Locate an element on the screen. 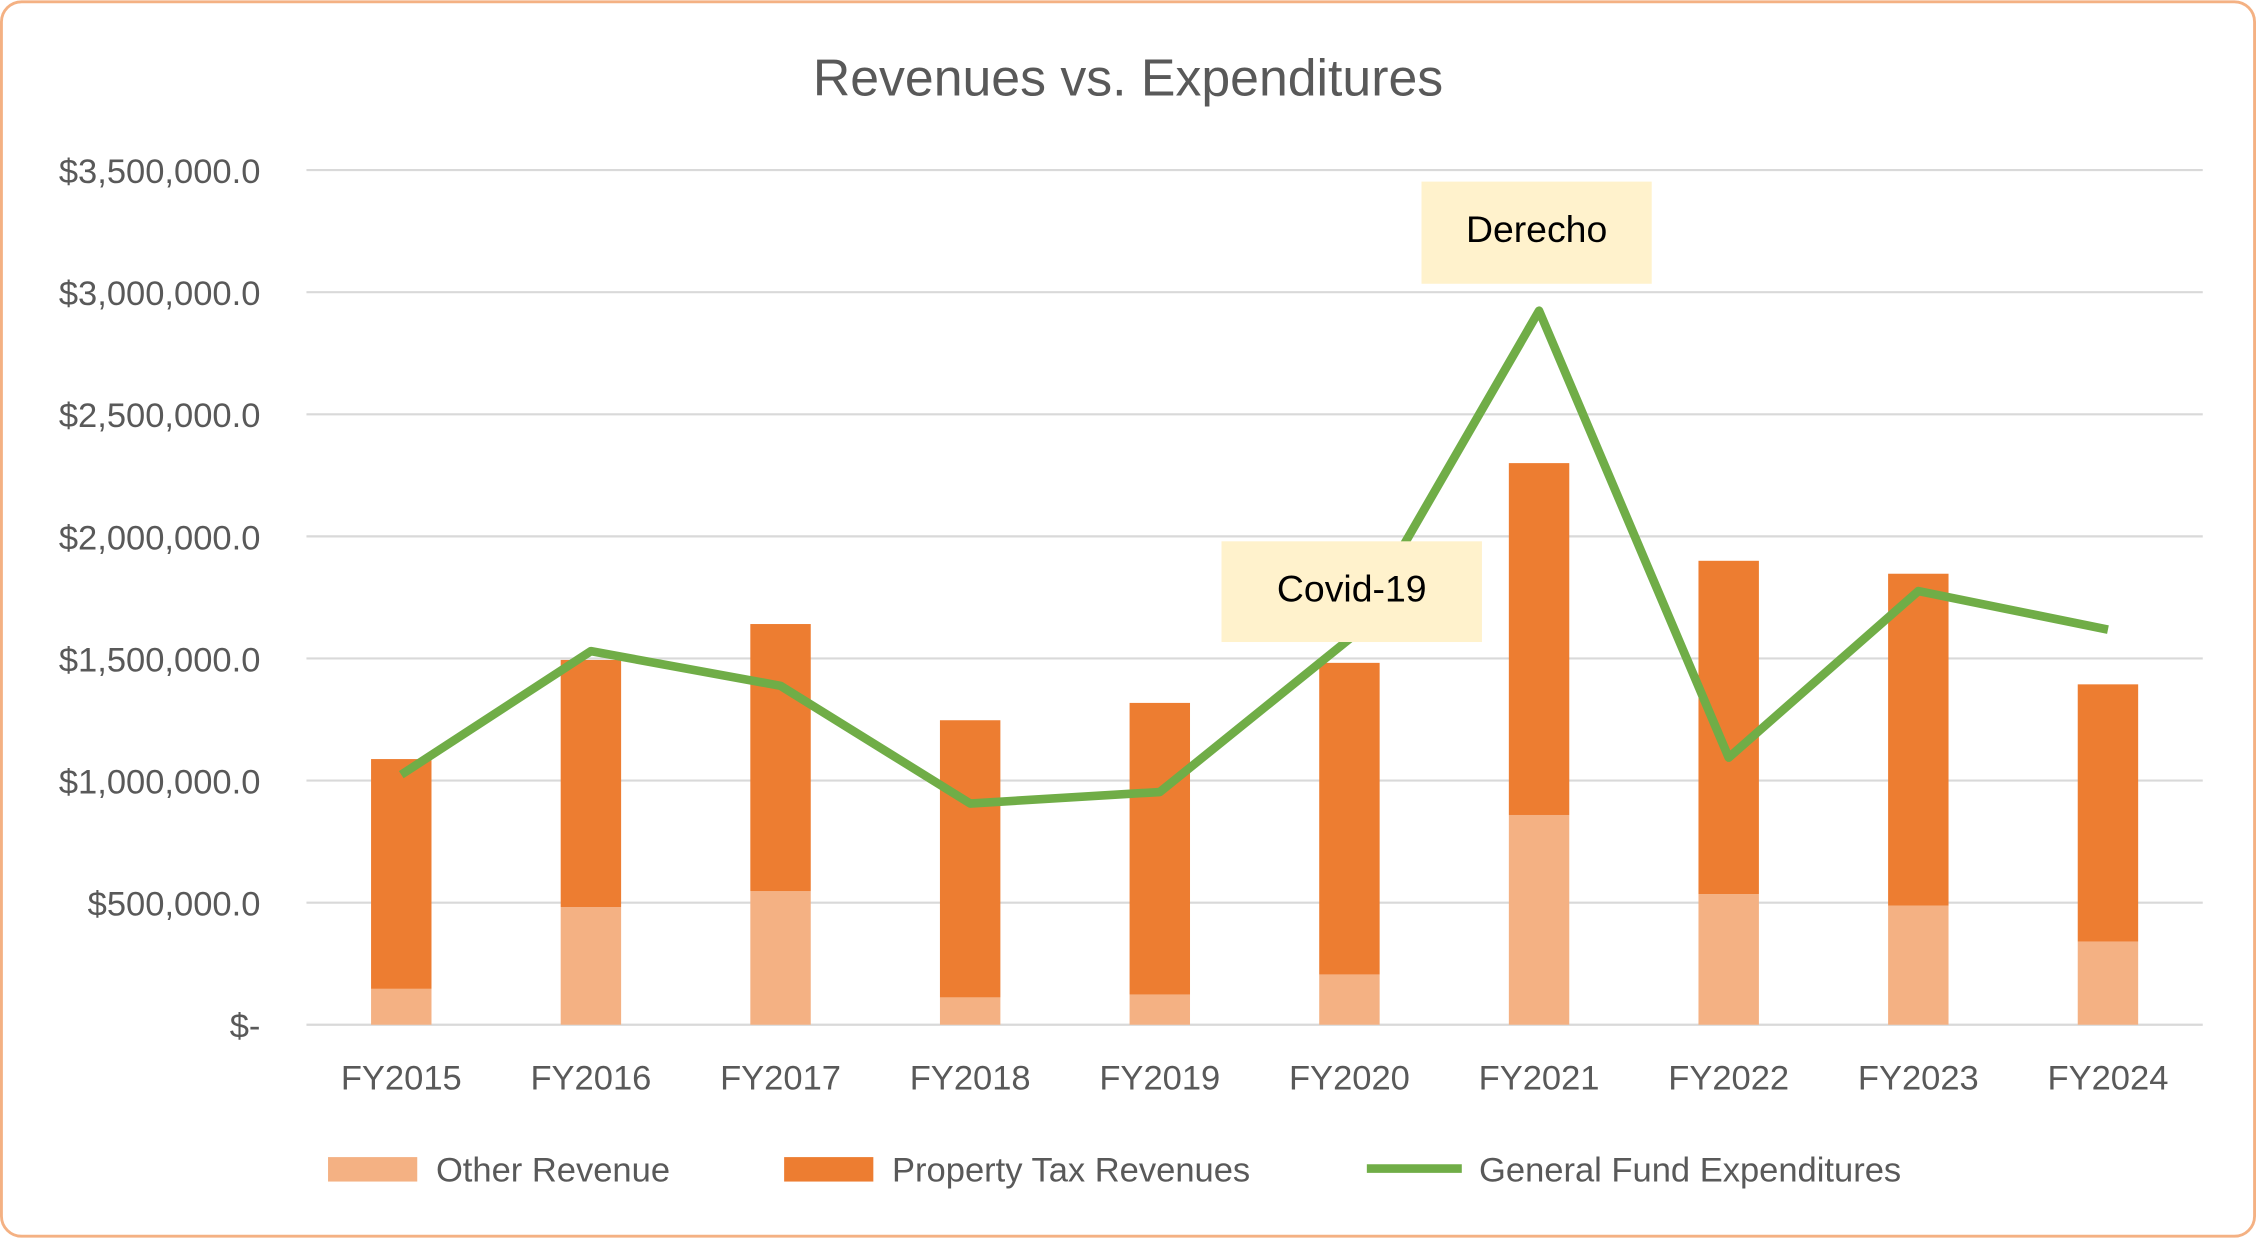 Image resolution: width=2256 pixels, height=1238 pixels. x-tick-label: FY2024 is located at coordinates (2108, 1078).